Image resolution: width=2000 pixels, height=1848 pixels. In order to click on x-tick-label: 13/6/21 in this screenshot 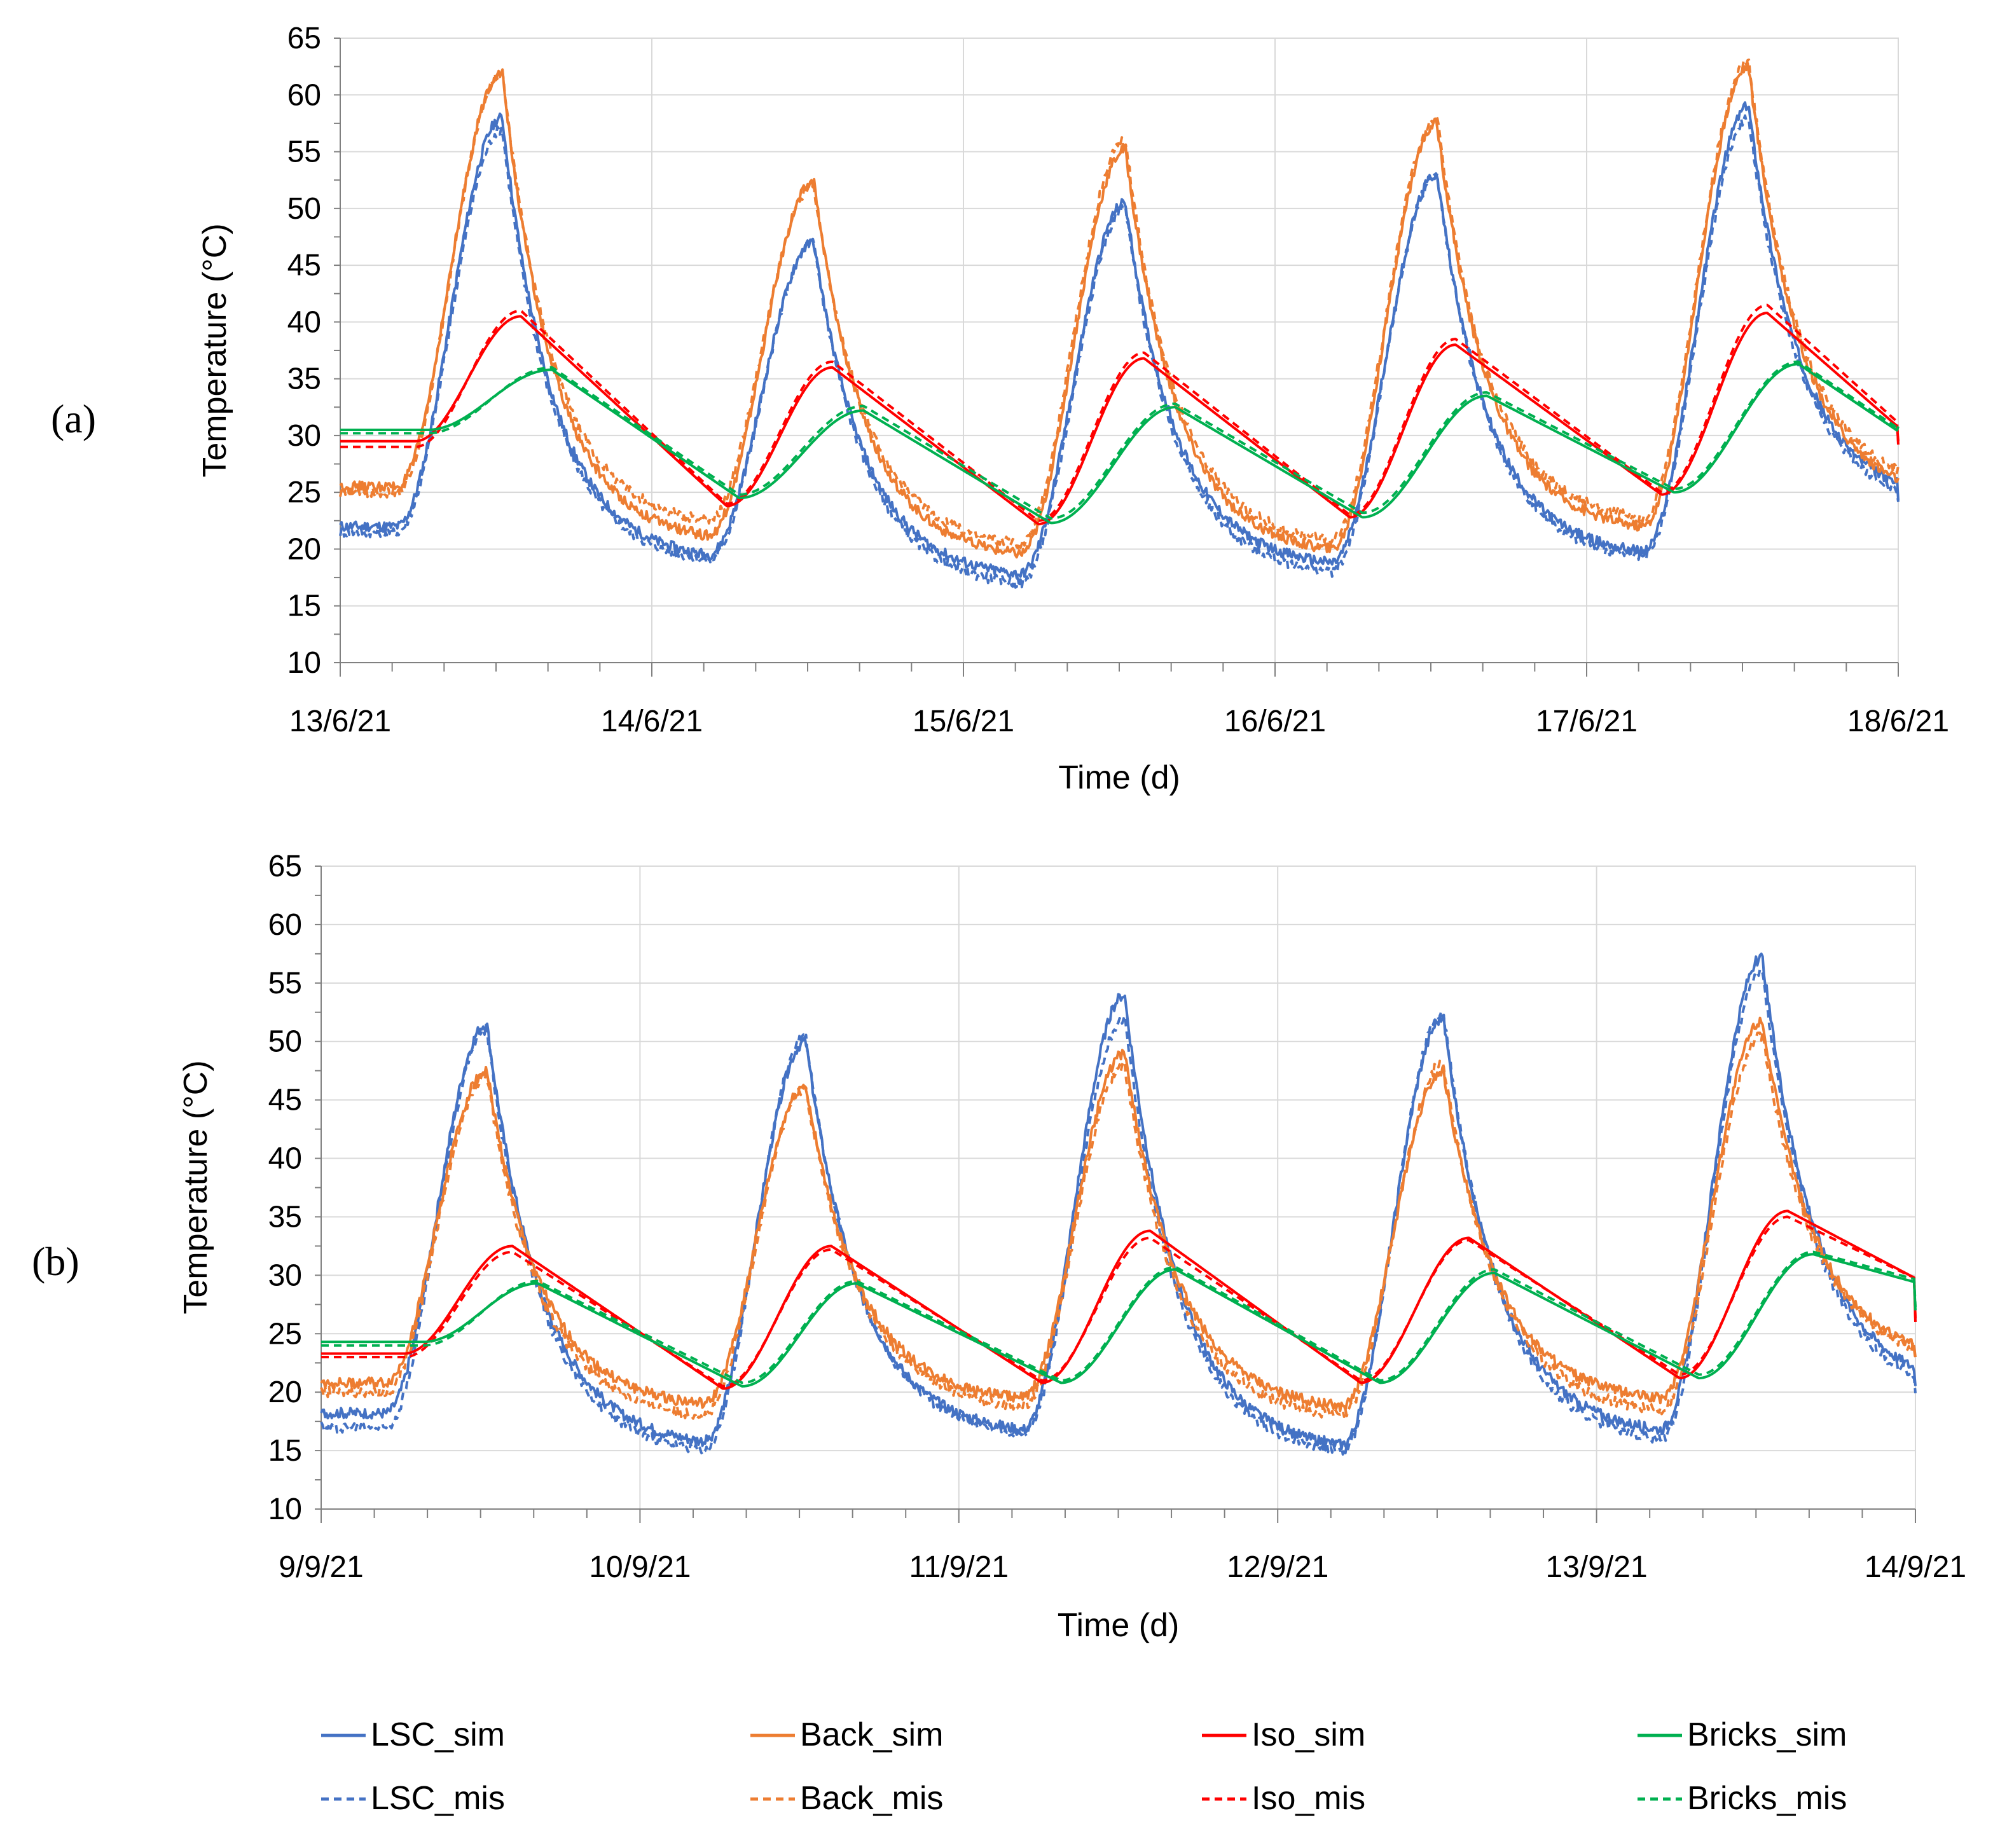, I will do `click(340, 721)`.